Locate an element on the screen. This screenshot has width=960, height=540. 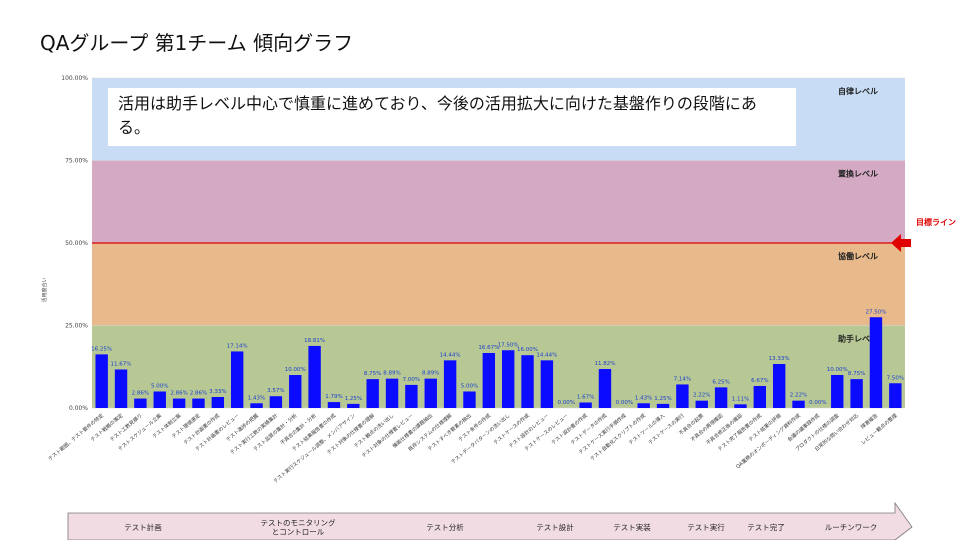
x-tick-label: テスト戦略の策定 is located at coordinates (106, 427).